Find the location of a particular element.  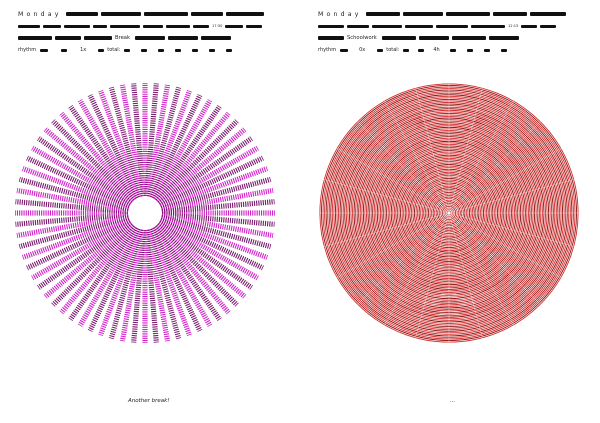

right-hours: 4h is located at coordinates (436, 50).